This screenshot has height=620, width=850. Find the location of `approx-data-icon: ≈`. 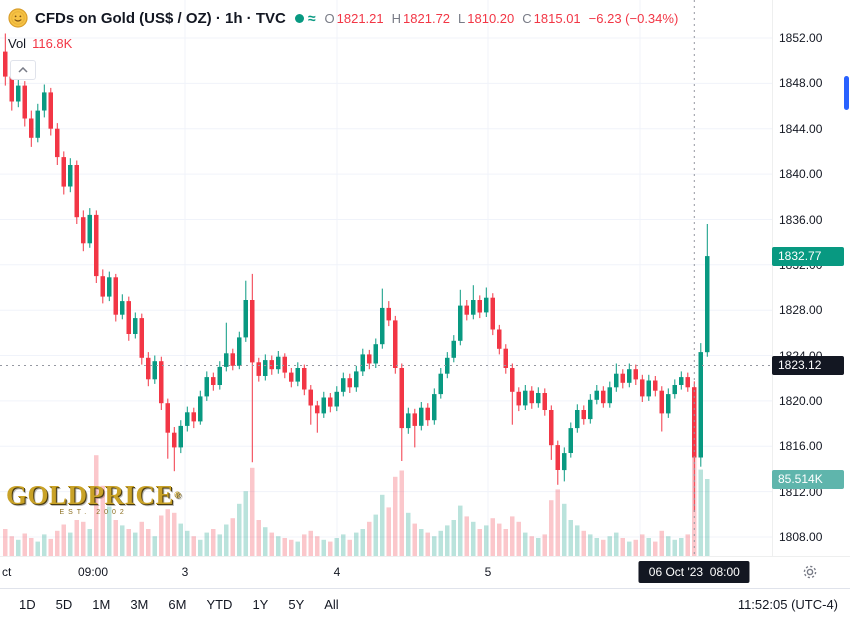

approx-data-icon: ≈ is located at coordinates (311, 18).